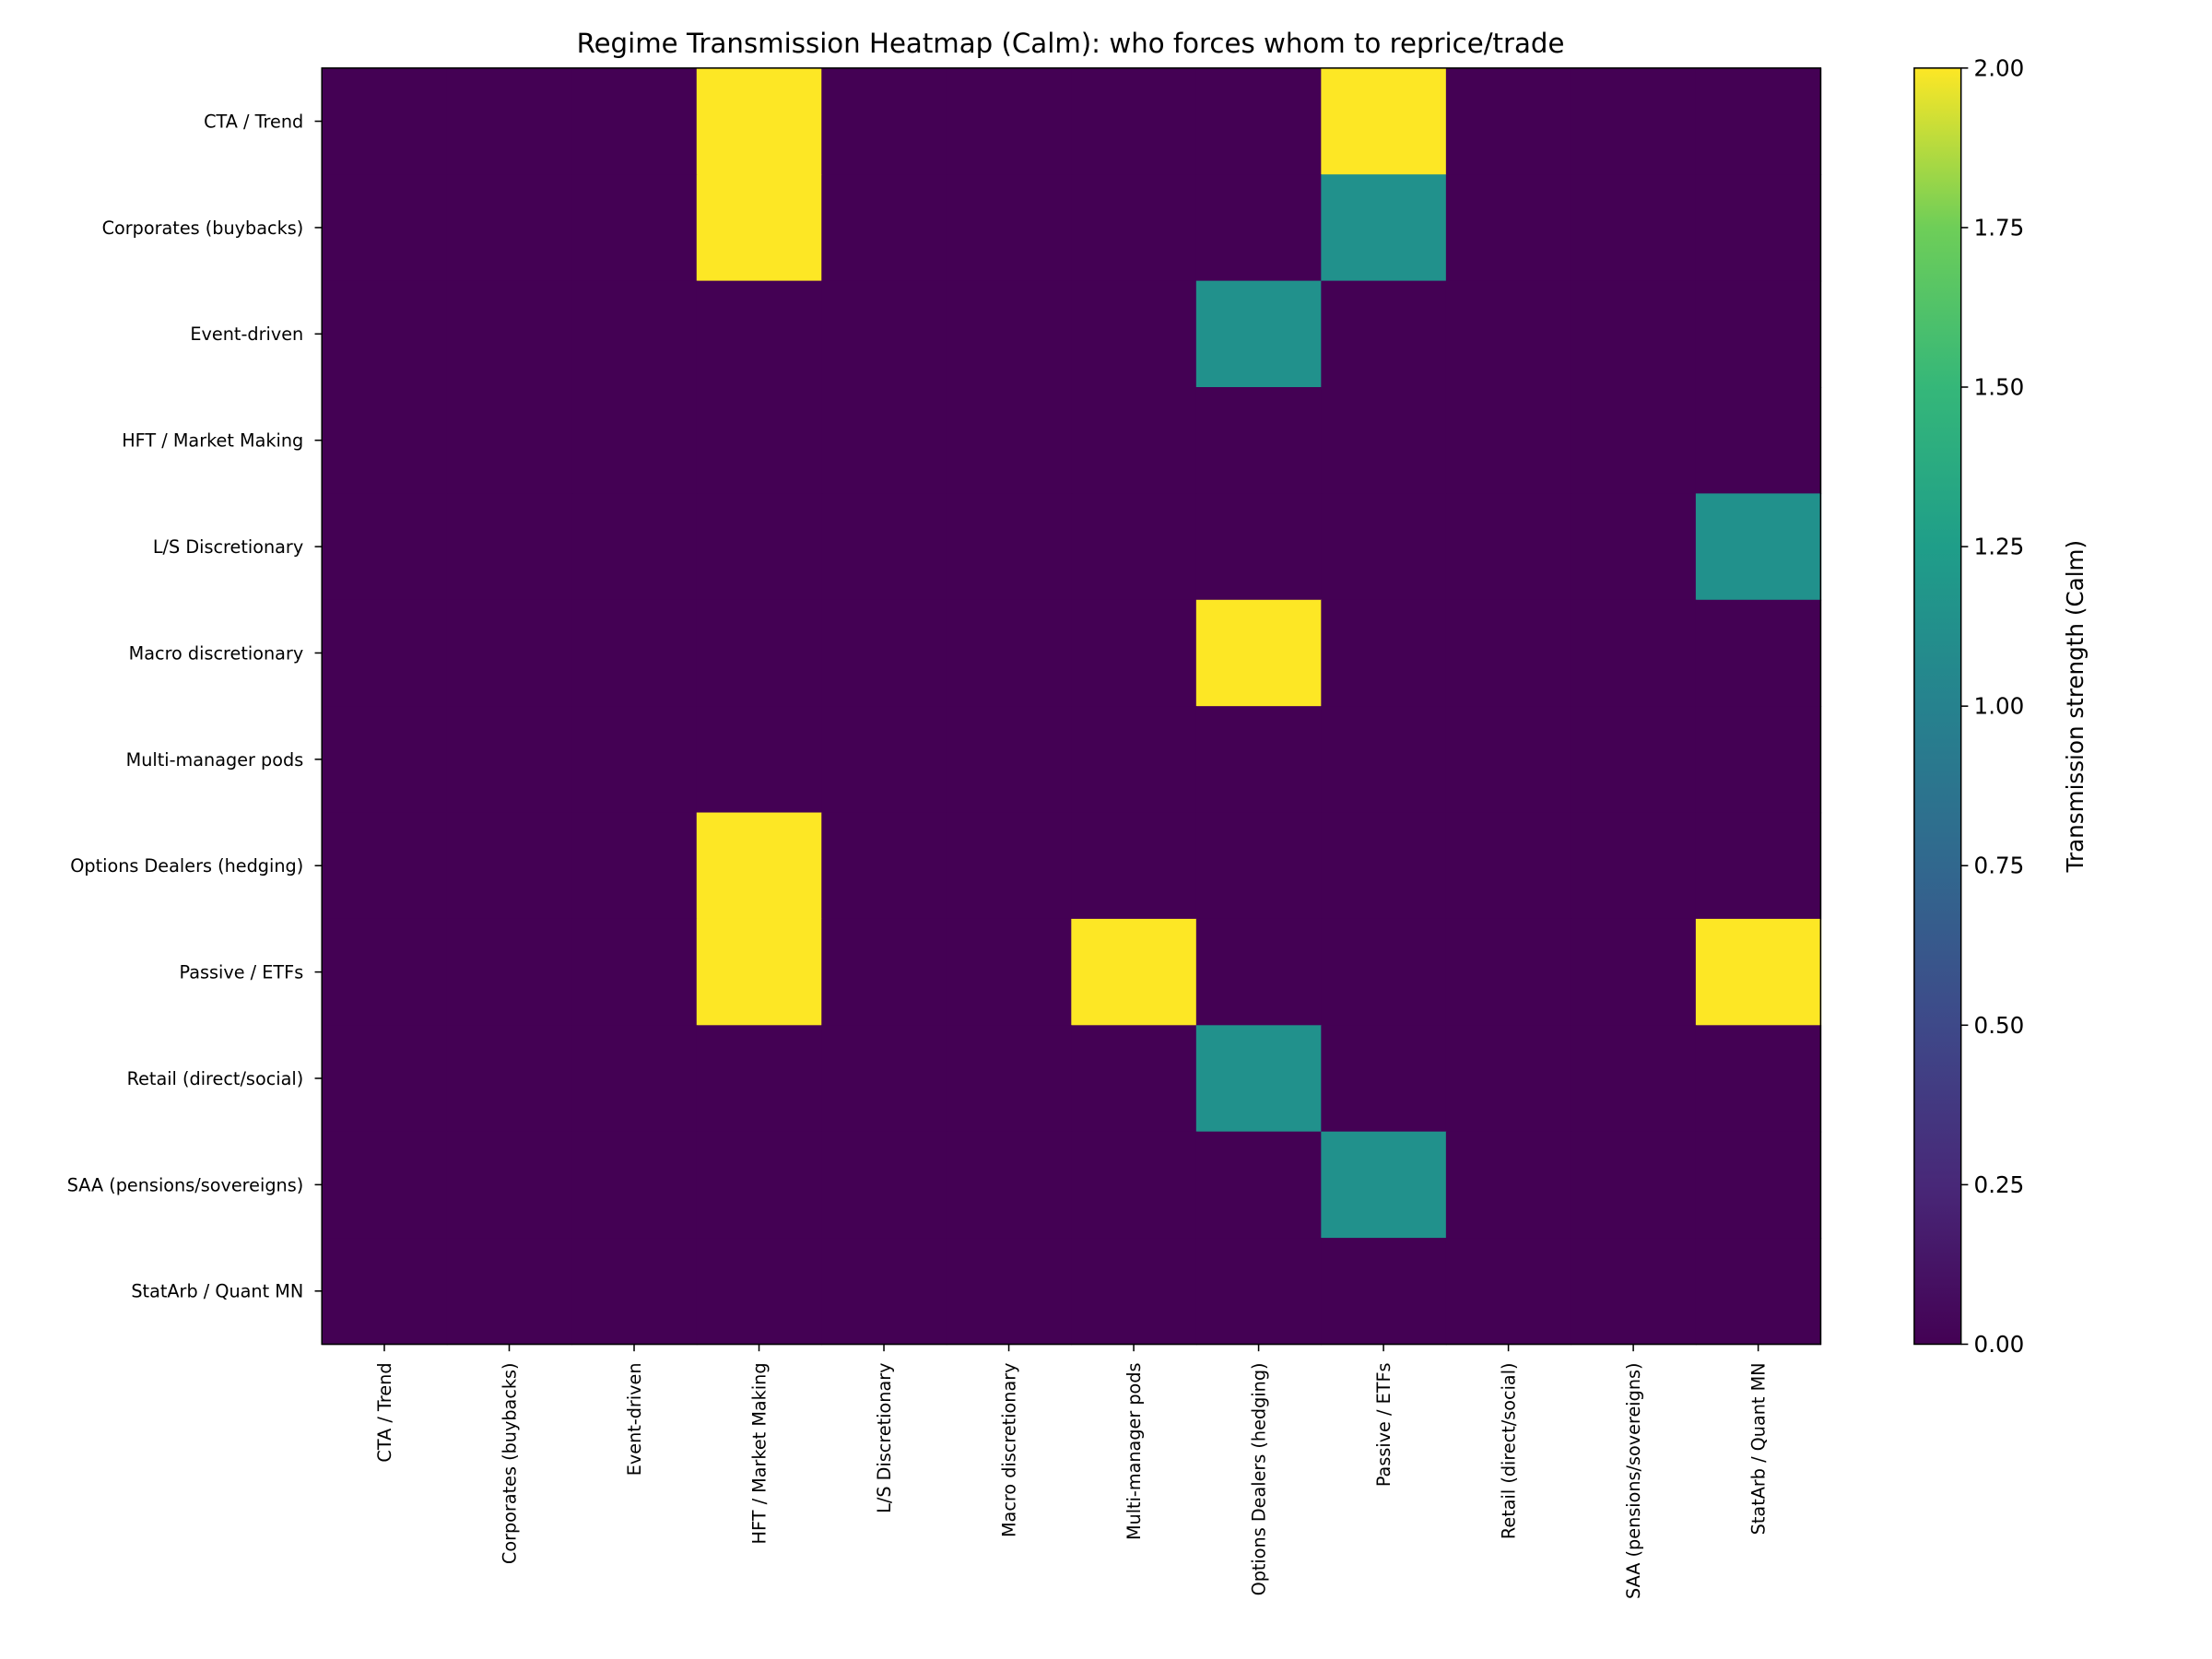  Describe the element at coordinates (759, 1453) in the screenshot. I see `x-tick-label: HFT / Market Making` at that location.